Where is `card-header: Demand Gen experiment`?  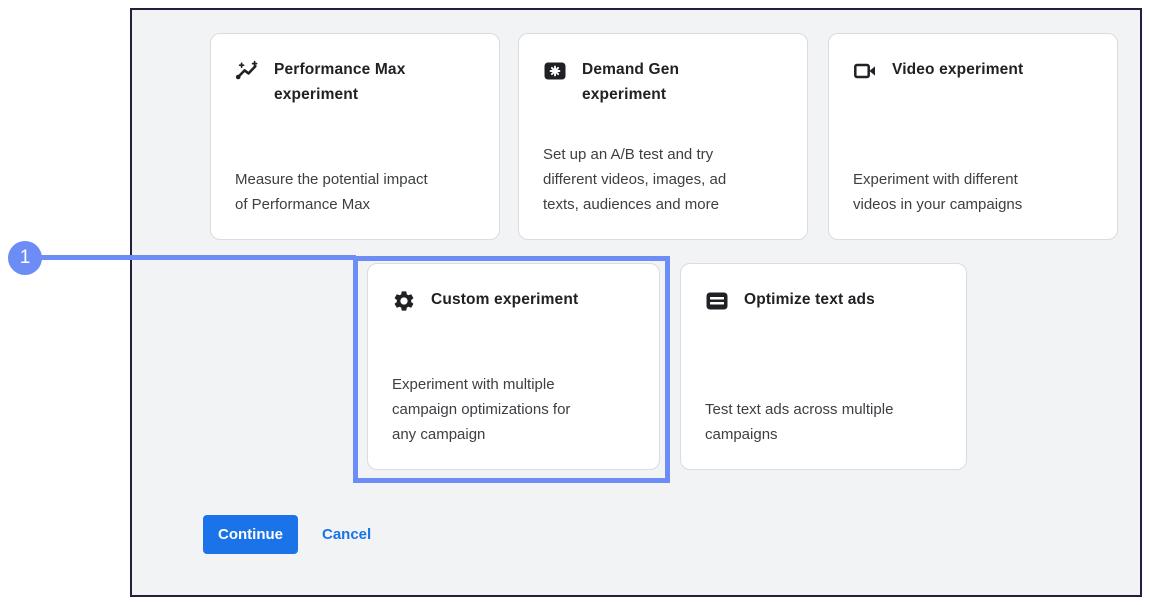
card-header: Demand Gen experiment is located at coordinates (663, 82).